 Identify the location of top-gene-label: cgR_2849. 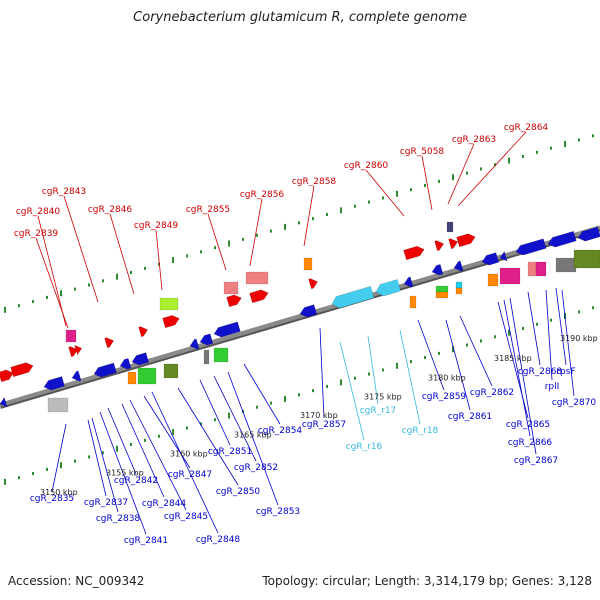
(156, 226).